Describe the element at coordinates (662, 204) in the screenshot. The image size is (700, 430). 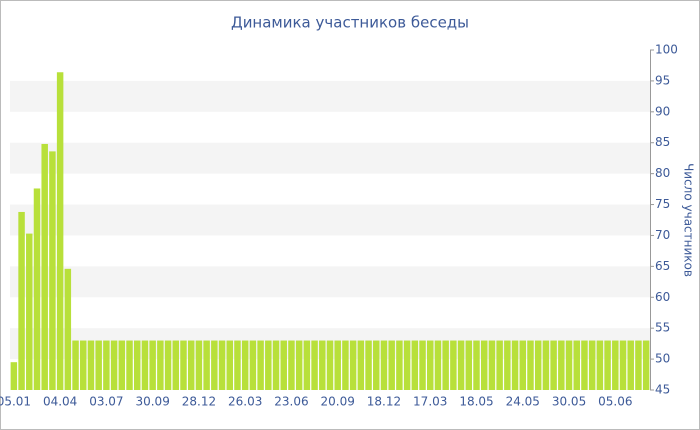
I see `y-tick-label: 75` at that location.